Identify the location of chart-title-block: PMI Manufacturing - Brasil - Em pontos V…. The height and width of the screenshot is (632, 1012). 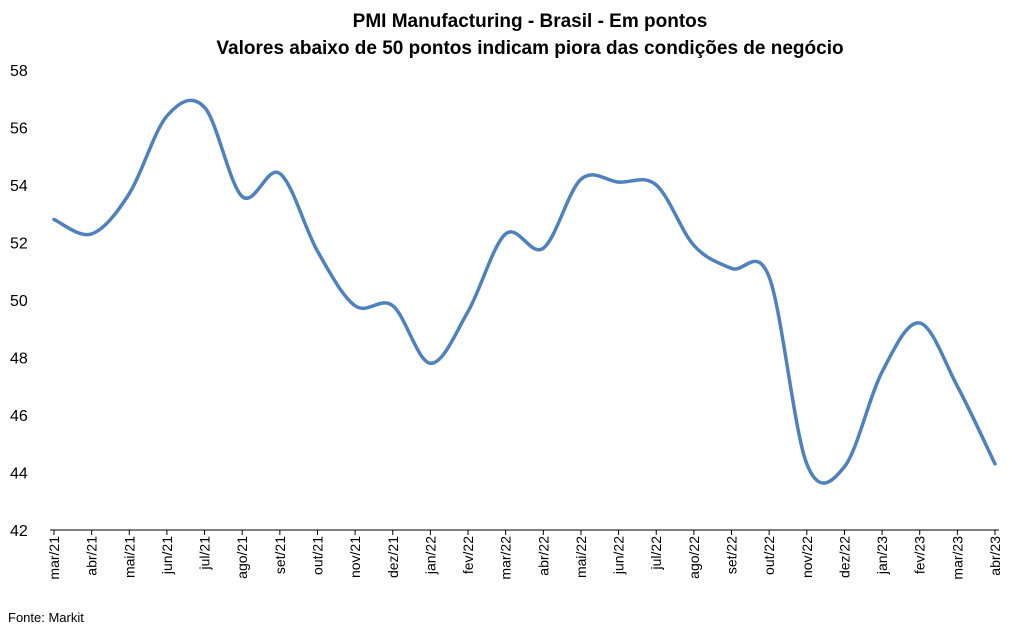
(506, 35).